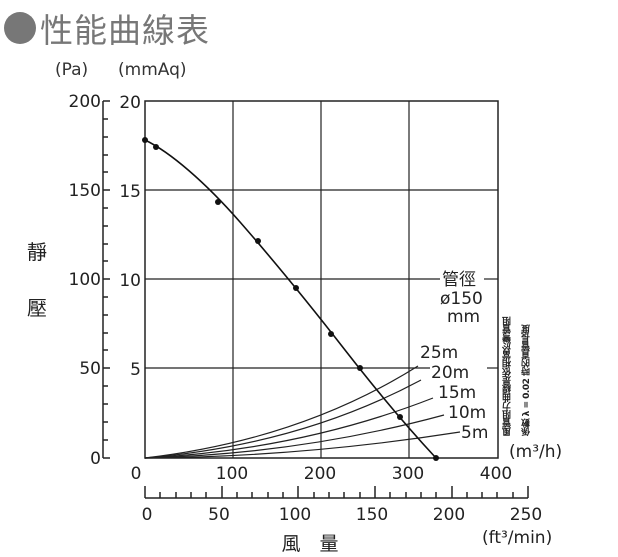 The width and height of the screenshot is (618, 557). I want to click on bullet-circle-icon, so click(20, 28).